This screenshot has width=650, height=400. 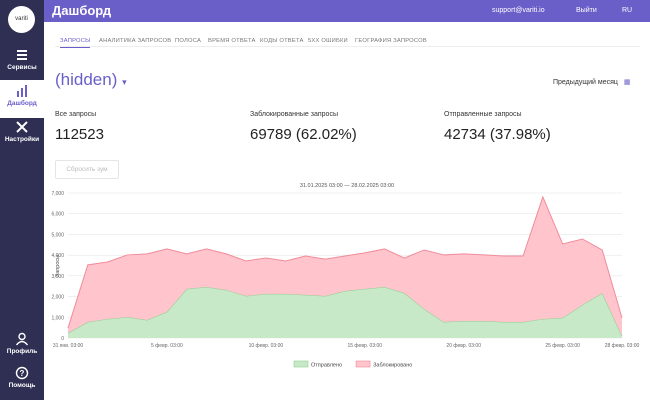 What do you see at coordinates (391, 41) in the screenshot?
I see `tab: ГЕОГРАФИЯ ЗАПРОСОВ` at bounding box center [391, 41].